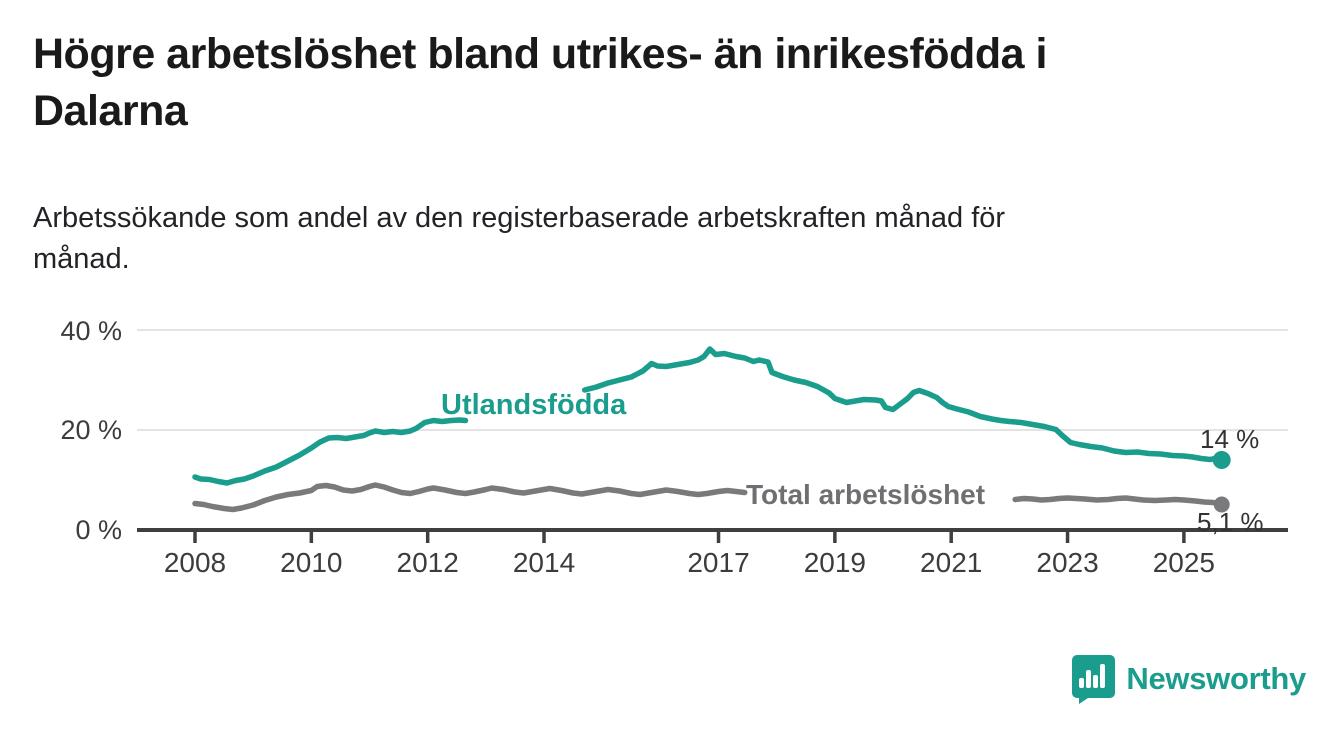 This screenshot has height=734, width=1340. Describe the element at coordinates (903, 404) in the screenshot. I see `series-line-utlandsfodda-seg2` at that location.